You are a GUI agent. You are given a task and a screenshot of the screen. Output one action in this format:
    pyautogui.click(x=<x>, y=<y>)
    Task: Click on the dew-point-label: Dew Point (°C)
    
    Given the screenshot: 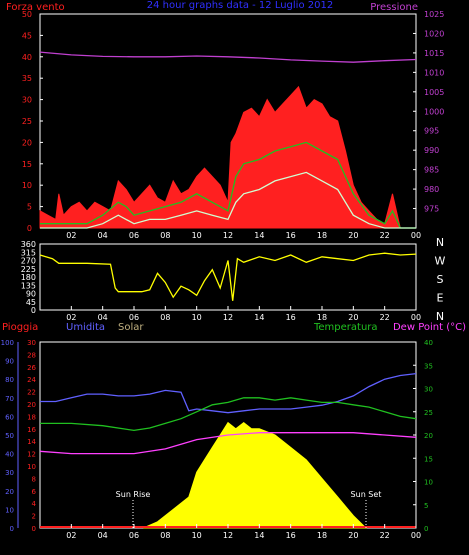 What is the action you would take?
    pyautogui.click(x=429, y=327)
    